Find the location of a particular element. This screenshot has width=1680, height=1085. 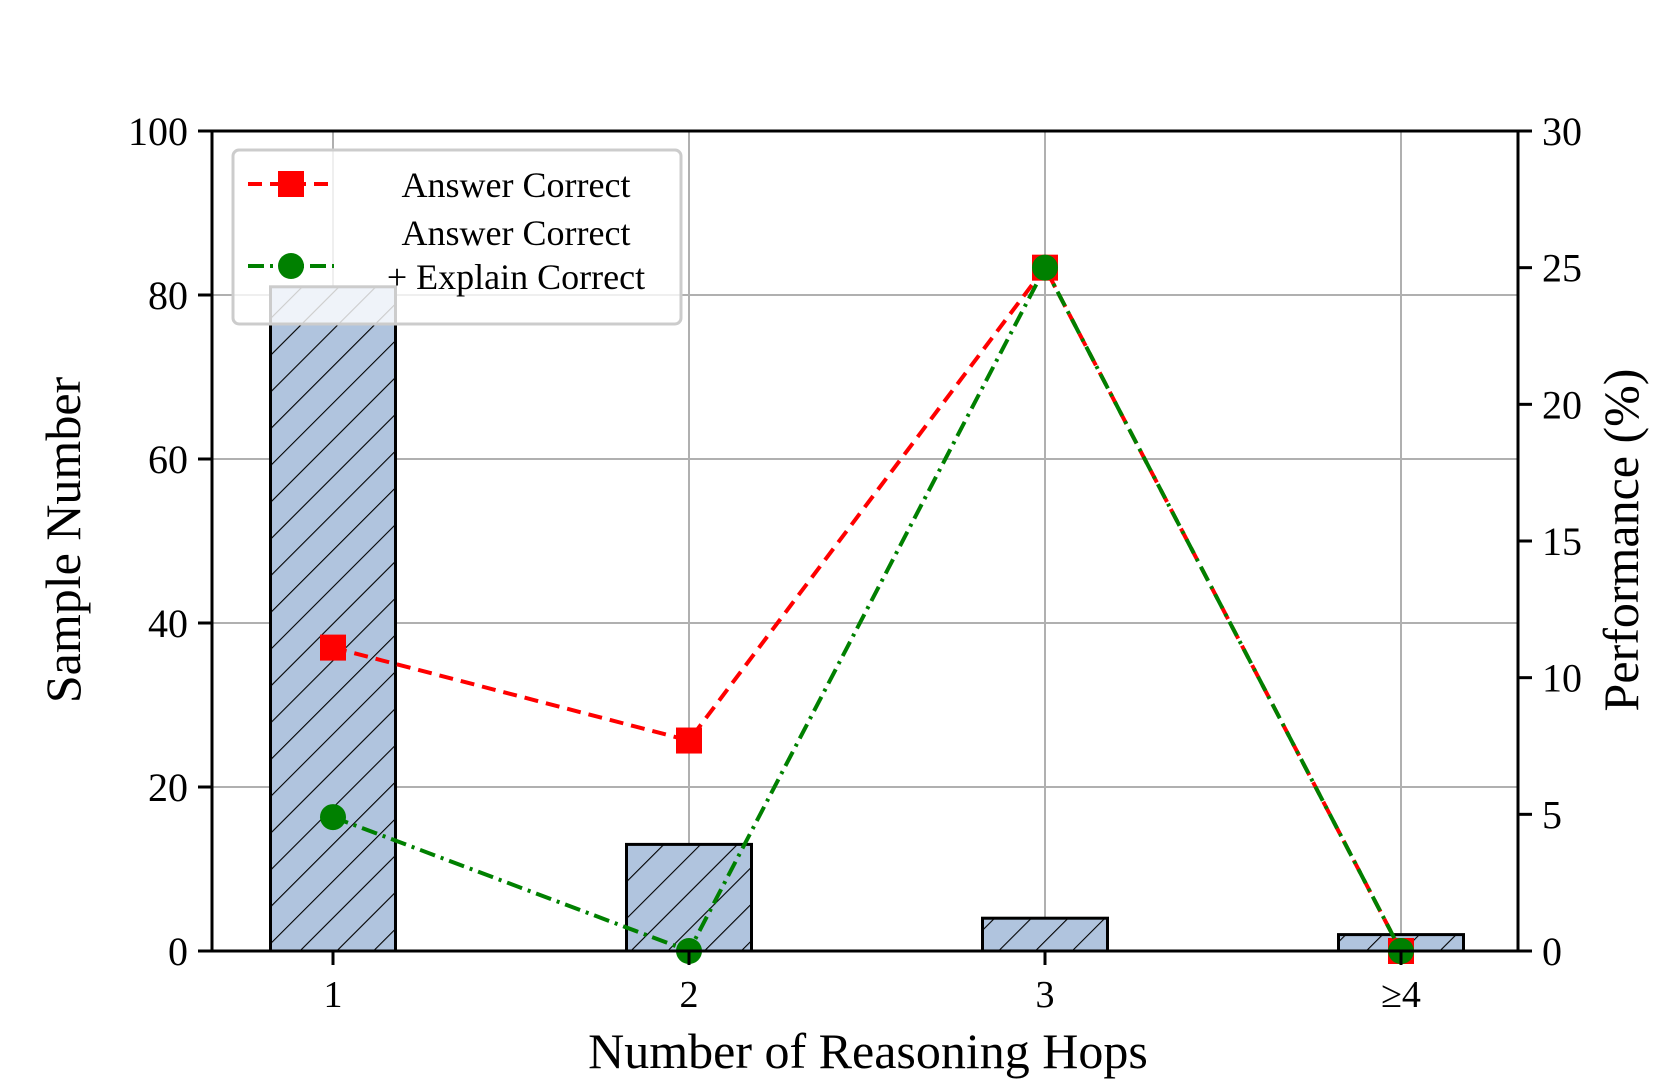

legend-label-2-line-2: + Explain Correct is located at coordinates (516, 277).